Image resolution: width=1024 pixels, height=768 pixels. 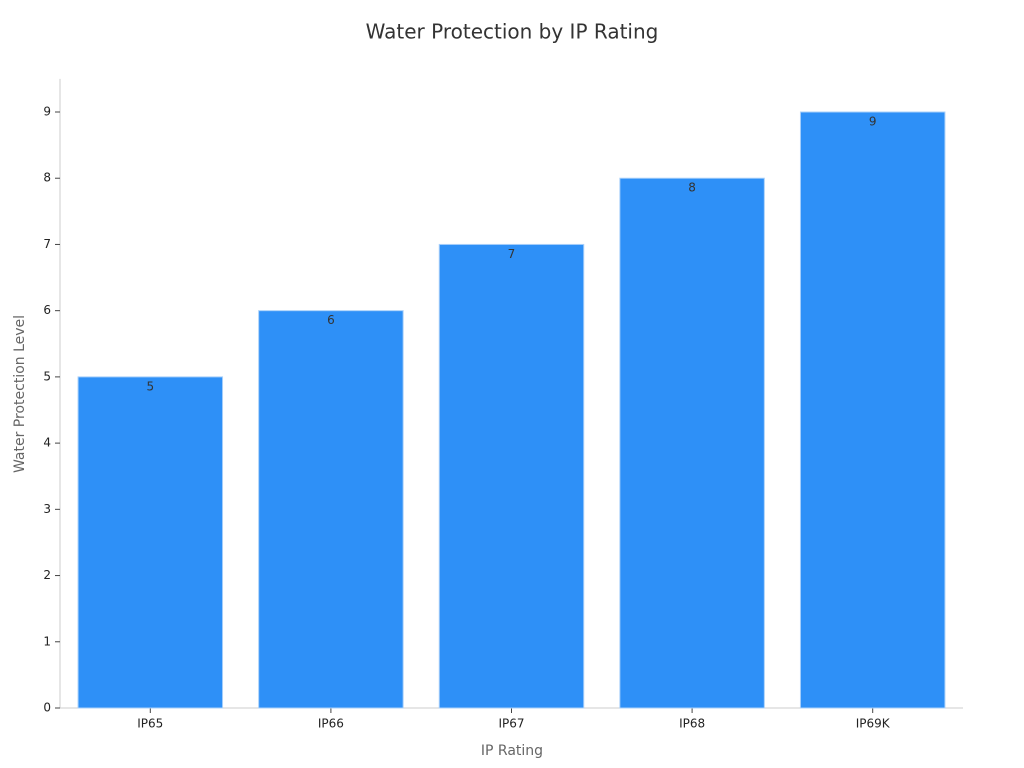 I want to click on y-tick-label: 4, so click(x=47, y=443).